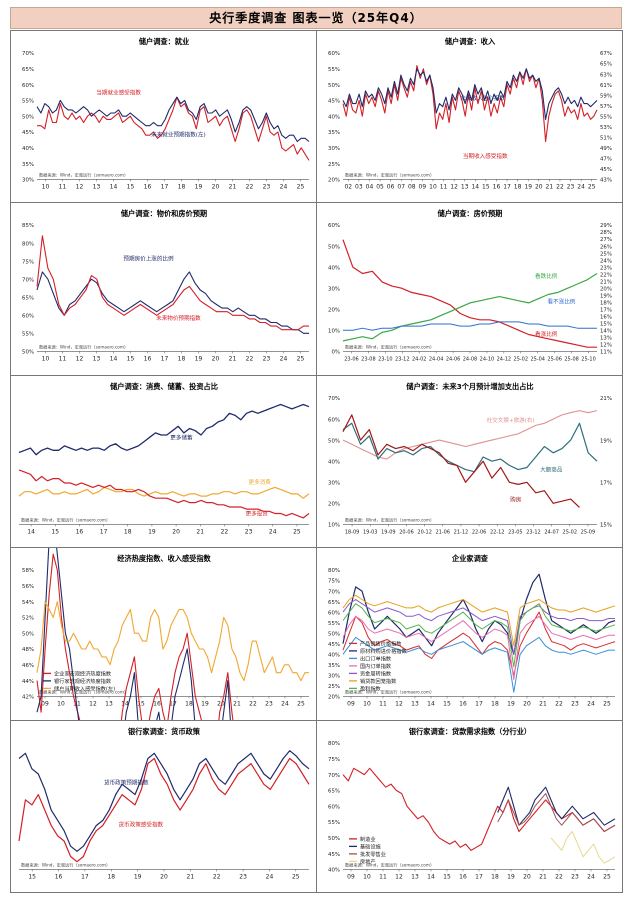  Describe the element at coordinates (28, 317) in the screenshot. I see `y-tick-label: 60%` at that location.